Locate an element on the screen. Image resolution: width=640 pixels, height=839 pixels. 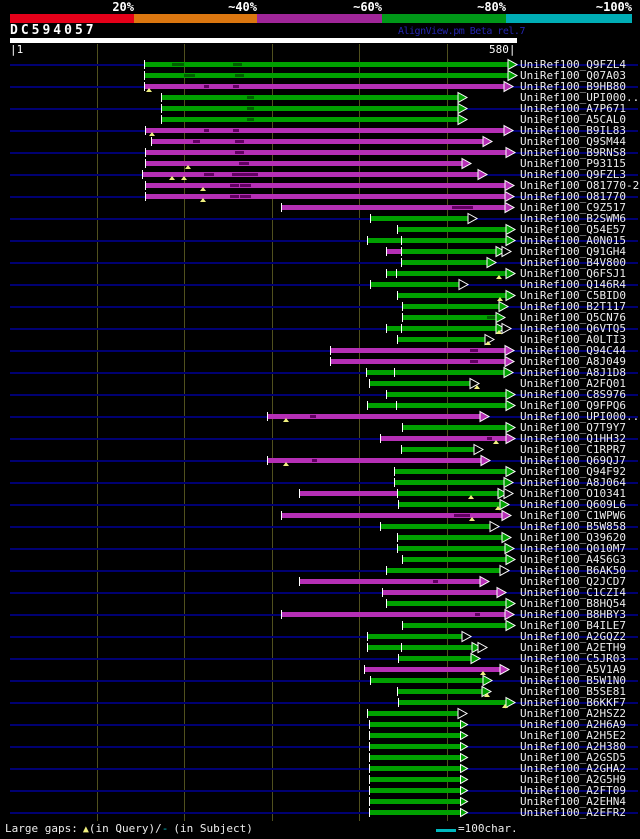
subject-label: UniRef100_A2H5E2 is located at coordinates (573, 735).